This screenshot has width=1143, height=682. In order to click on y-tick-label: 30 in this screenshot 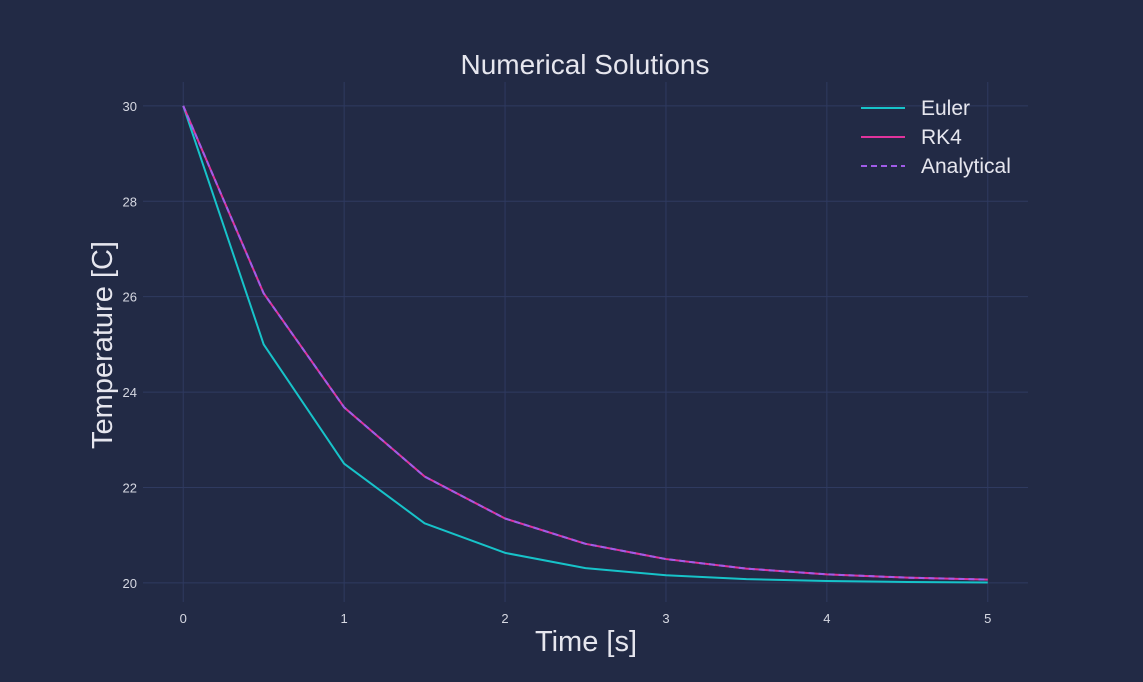, I will do `click(130, 106)`.